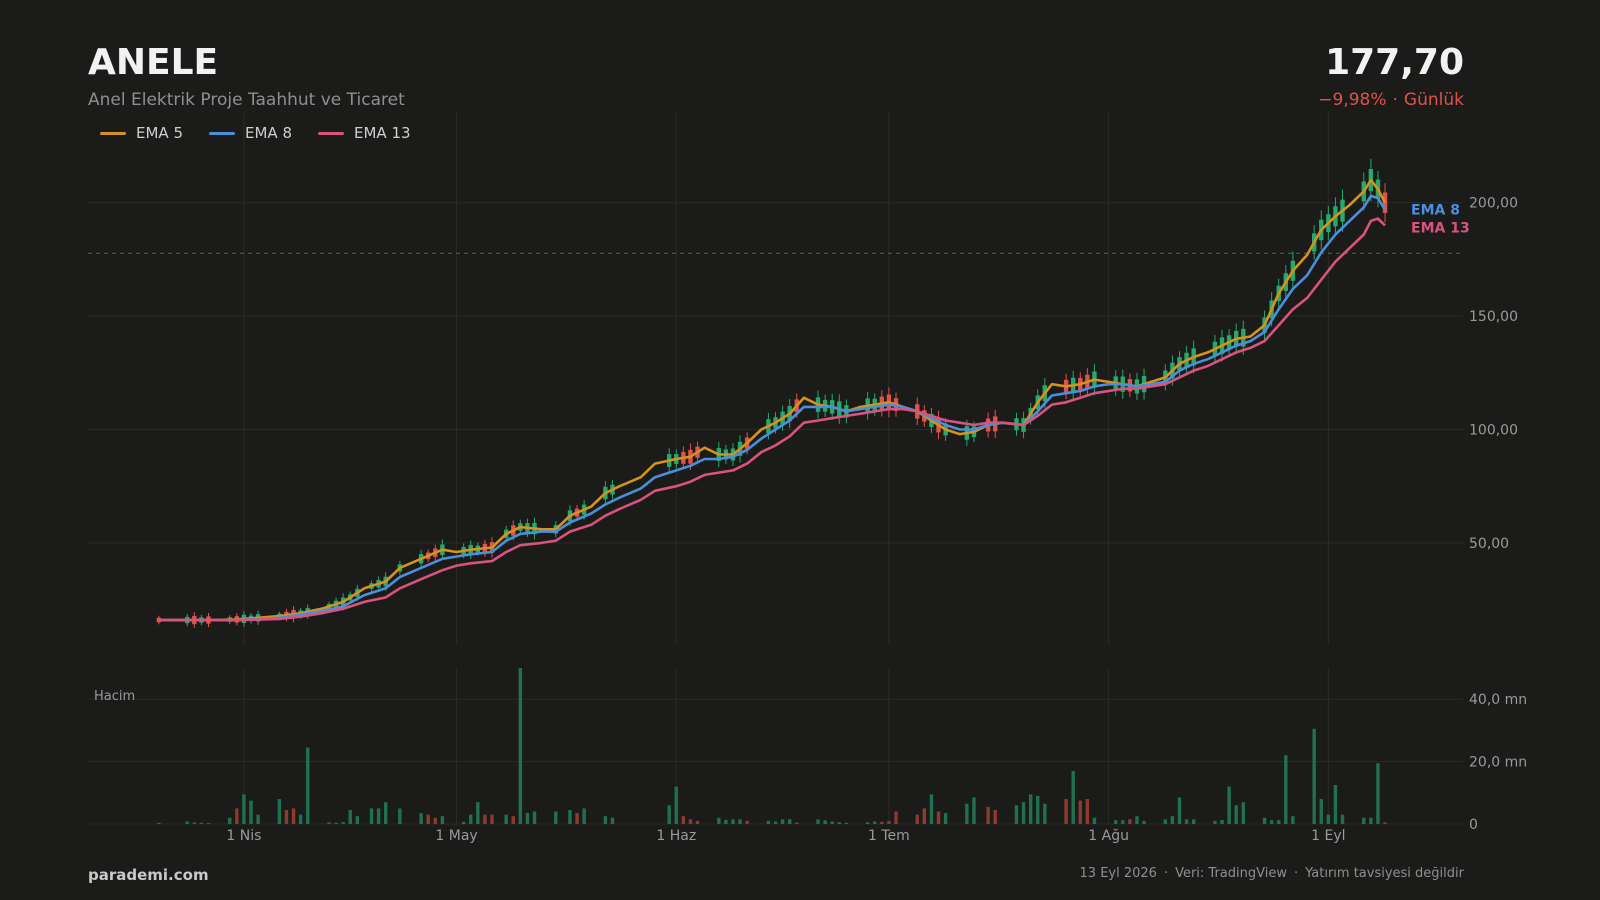  What do you see at coordinates (114, 696) in the screenshot?
I see `volume-title: Hacim` at bounding box center [114, 696].